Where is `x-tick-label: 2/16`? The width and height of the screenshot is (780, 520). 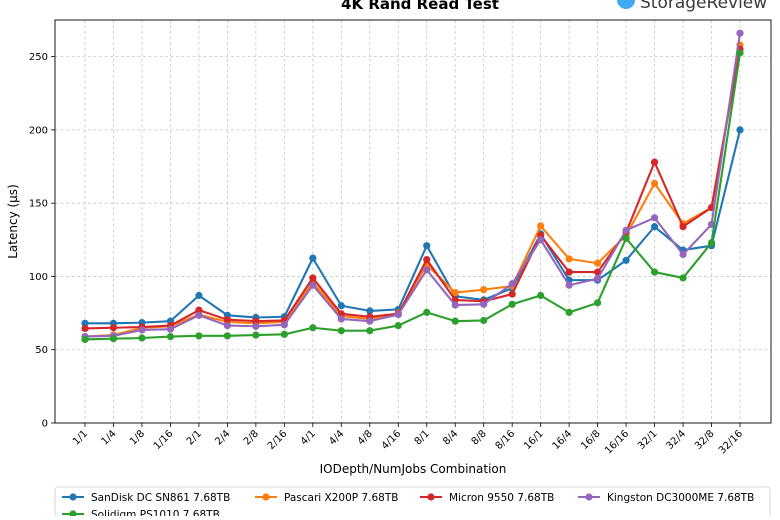 x-tick-label: 2/16 is located at coordinates (278, 440).